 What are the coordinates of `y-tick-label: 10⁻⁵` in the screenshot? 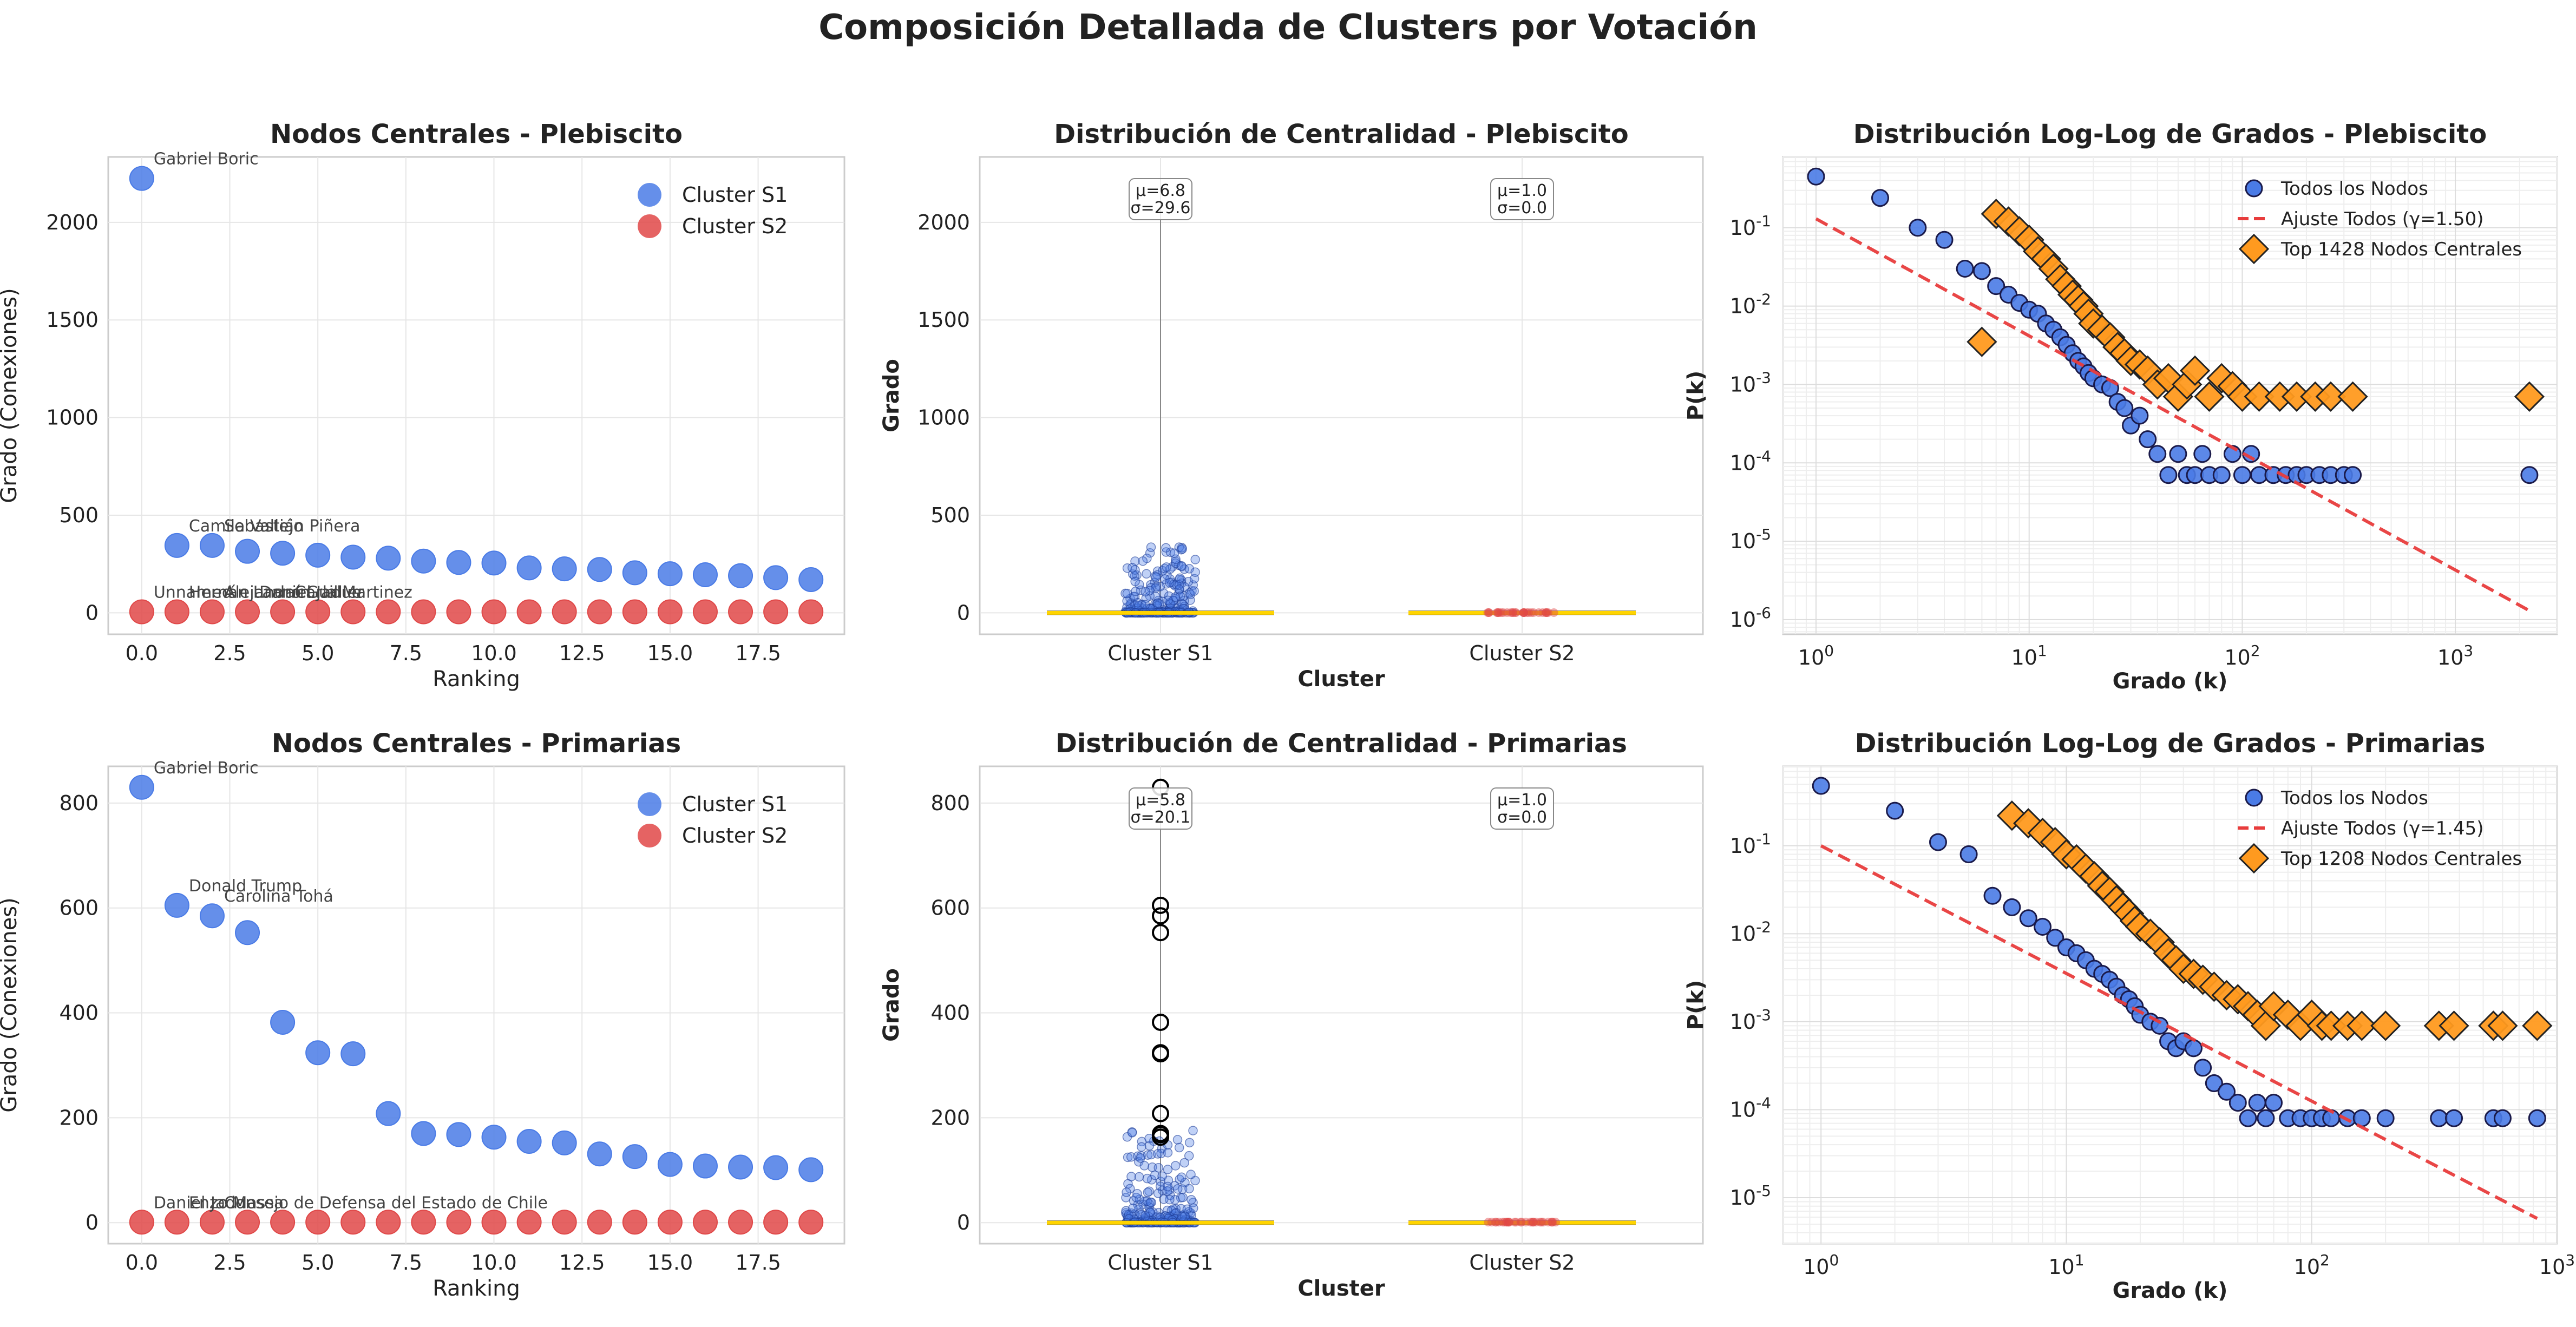 It's located at (1751, 1196).